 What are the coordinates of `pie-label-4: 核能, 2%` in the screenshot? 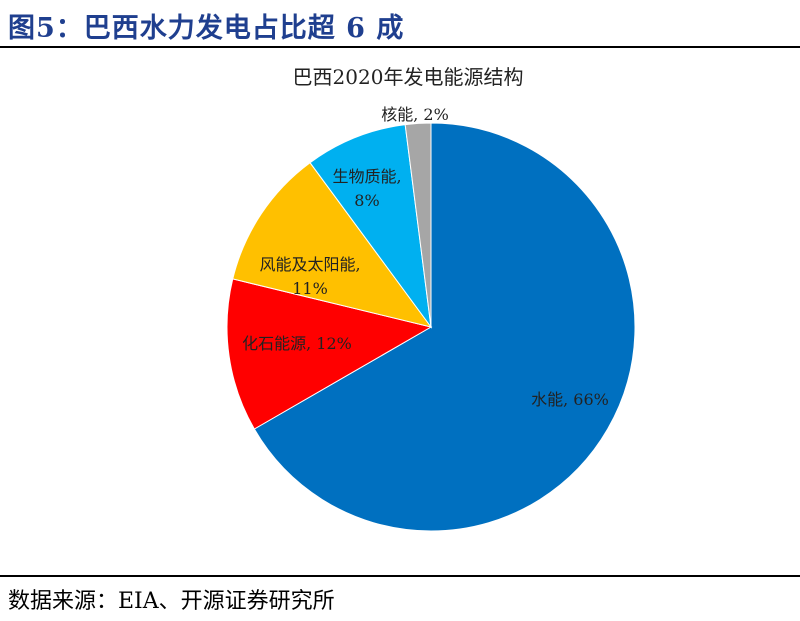 It's located at (415, 114).